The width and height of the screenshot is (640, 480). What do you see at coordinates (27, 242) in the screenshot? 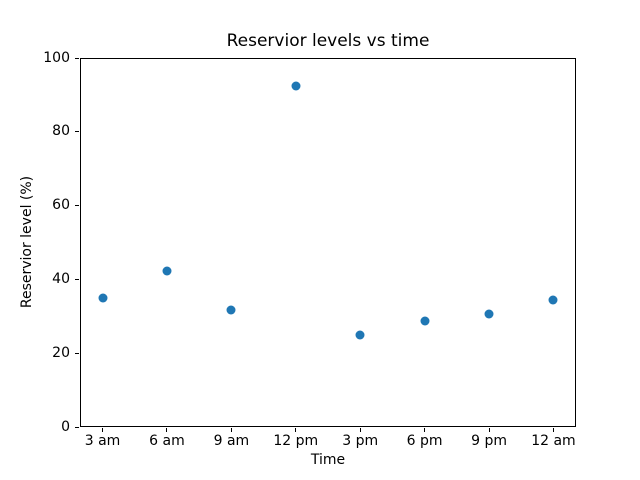
I see `y-axis-label: Reservior level (%)` at bounding box center [27, 242].